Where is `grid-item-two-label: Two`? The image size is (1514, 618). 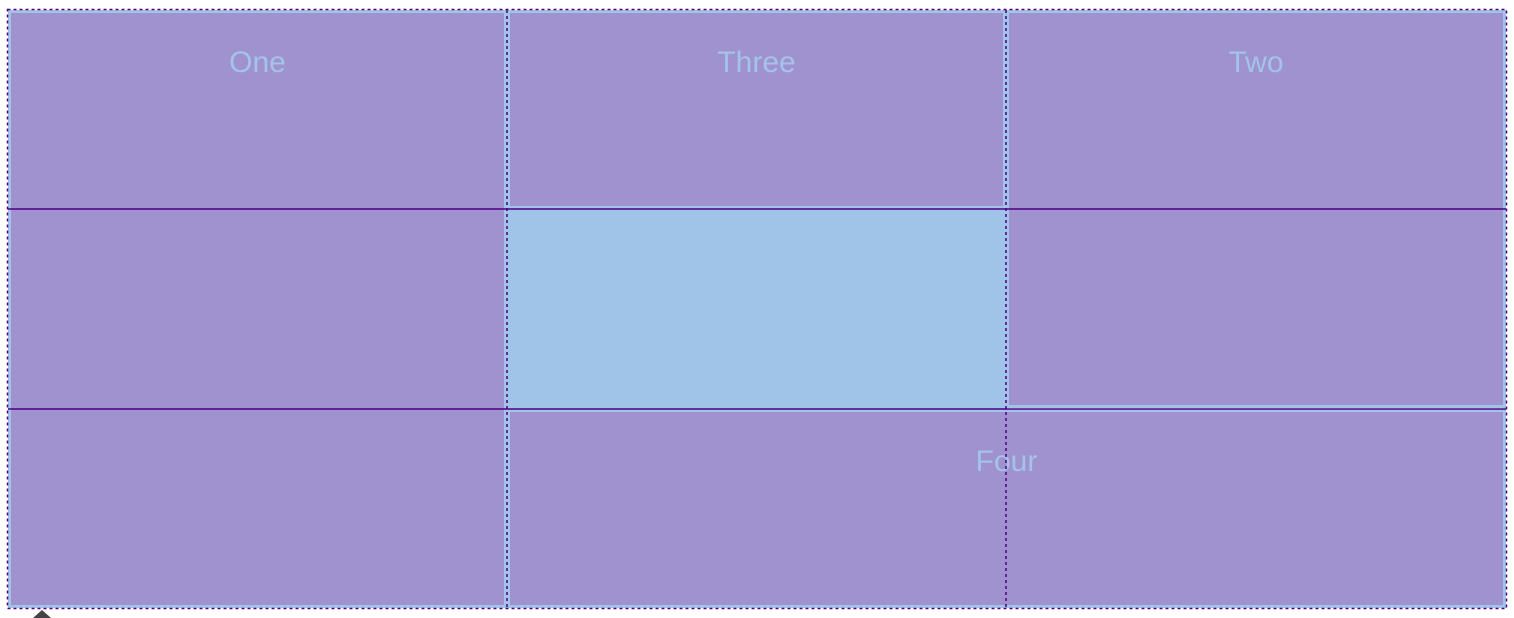
grid-item-two-label: Two is located at coordinates (1256, 62).